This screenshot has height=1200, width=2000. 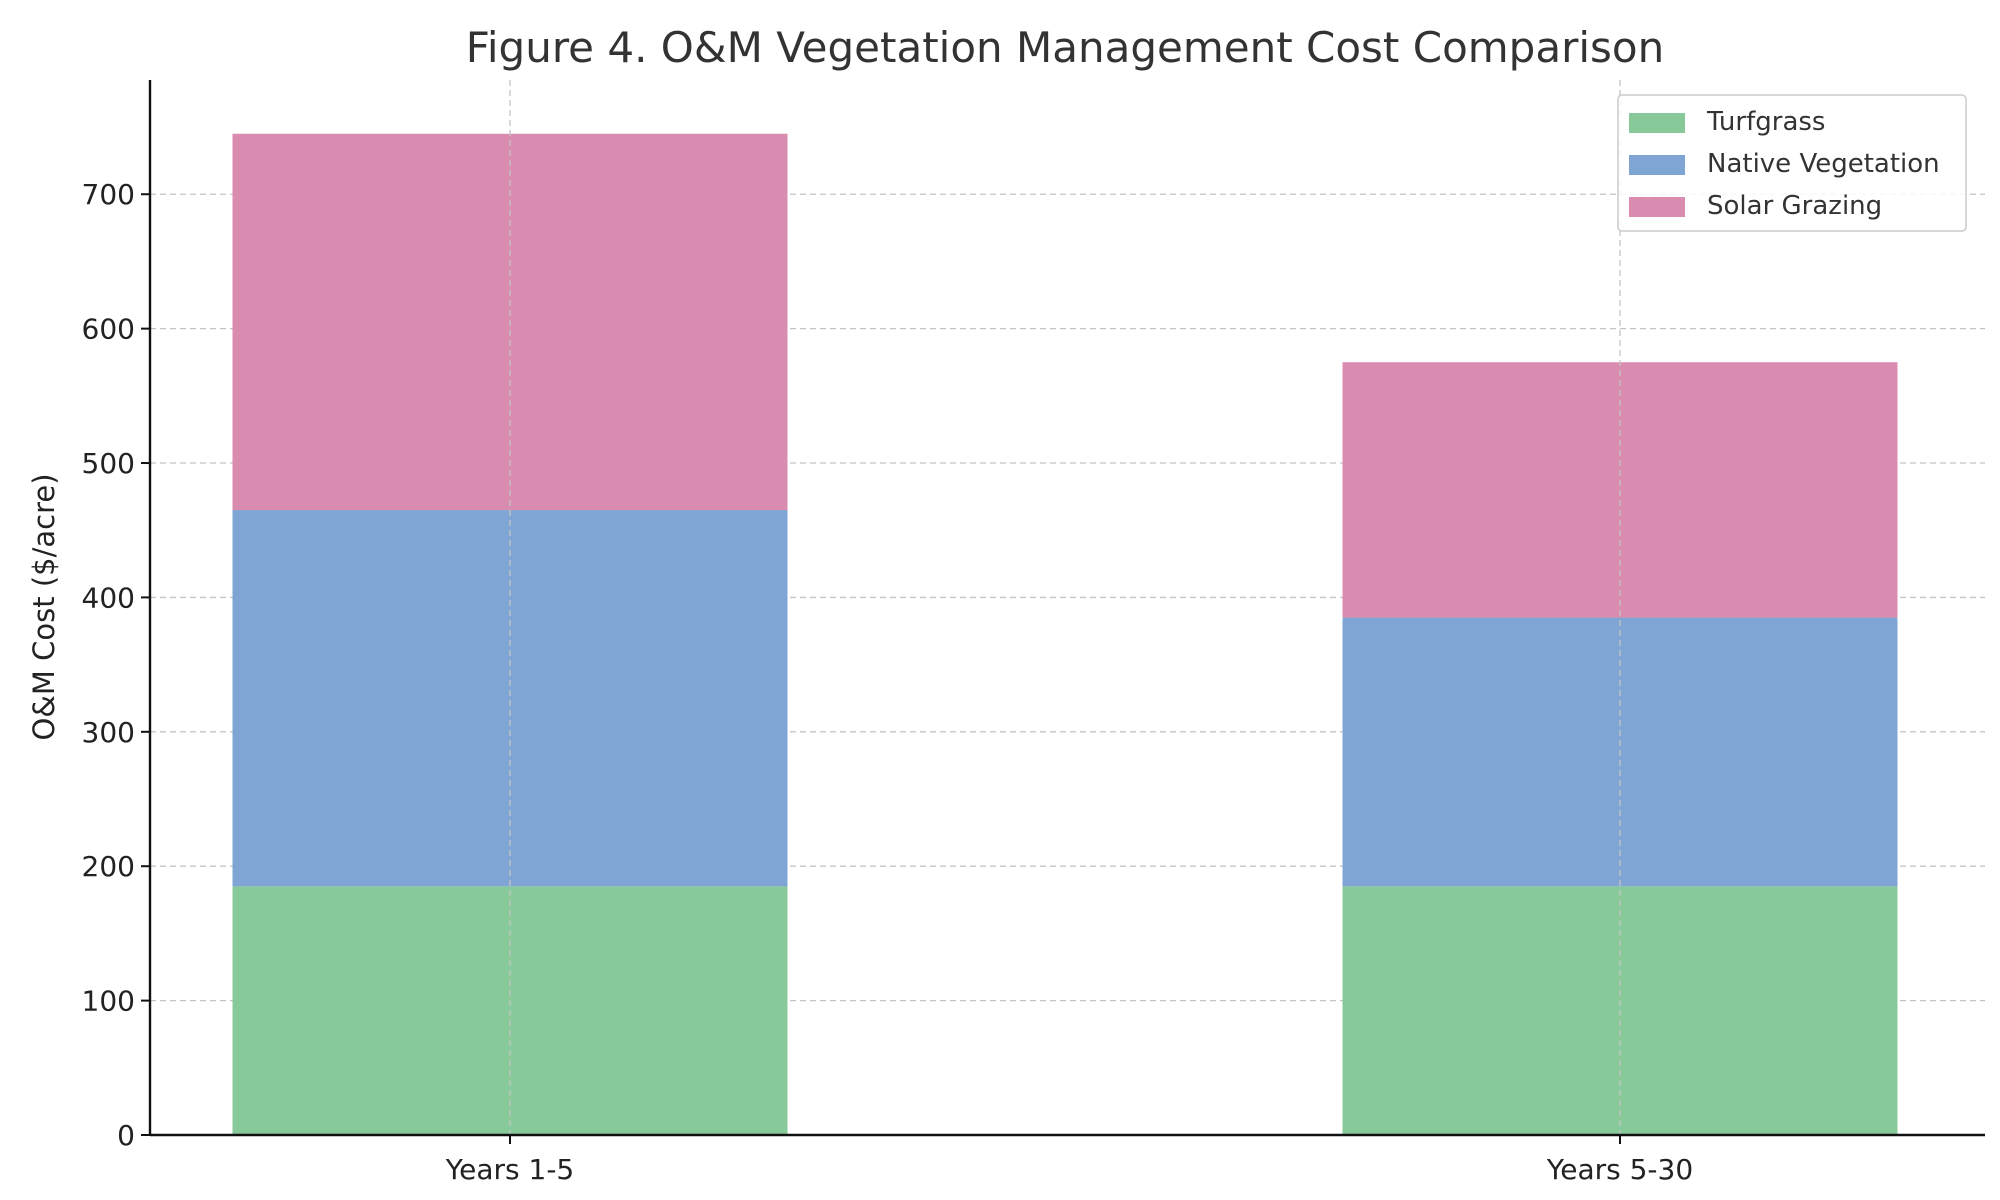 What do you see at coordinates (1657, 165) in the screenshot?
I see `legend-swatch-native-vegetation` at bounding box center [1657, 165].